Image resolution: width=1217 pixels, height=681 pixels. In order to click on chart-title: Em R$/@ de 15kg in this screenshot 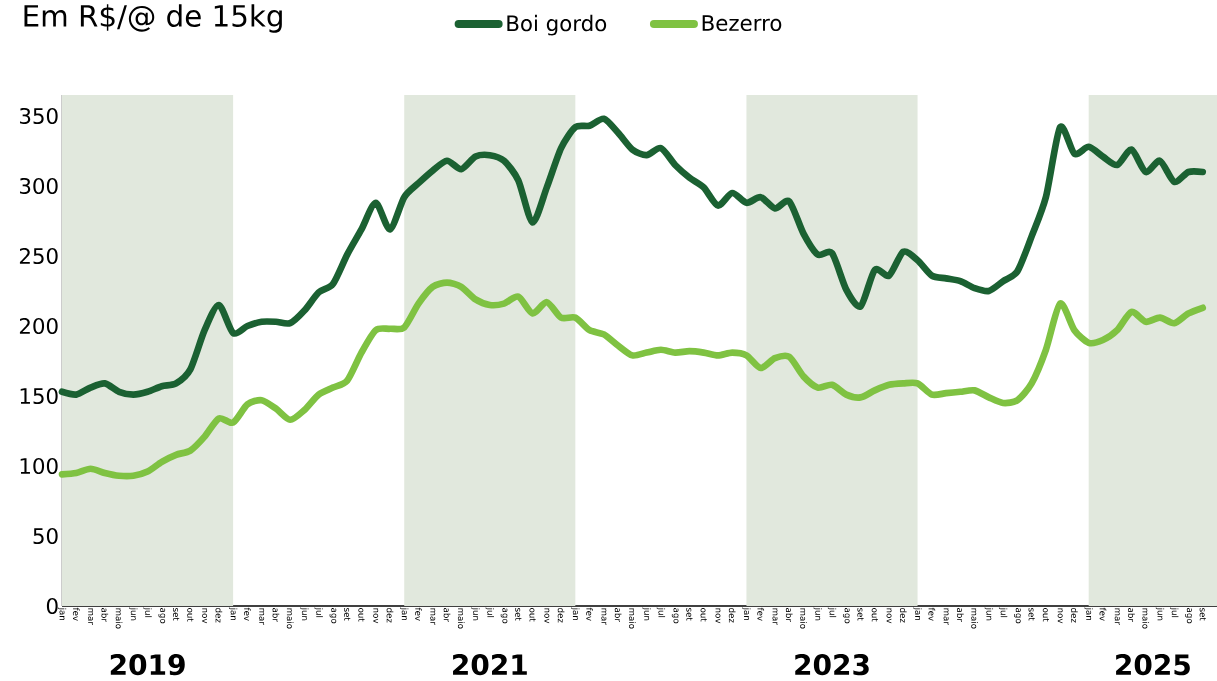, I will do `click(153, 18)`.